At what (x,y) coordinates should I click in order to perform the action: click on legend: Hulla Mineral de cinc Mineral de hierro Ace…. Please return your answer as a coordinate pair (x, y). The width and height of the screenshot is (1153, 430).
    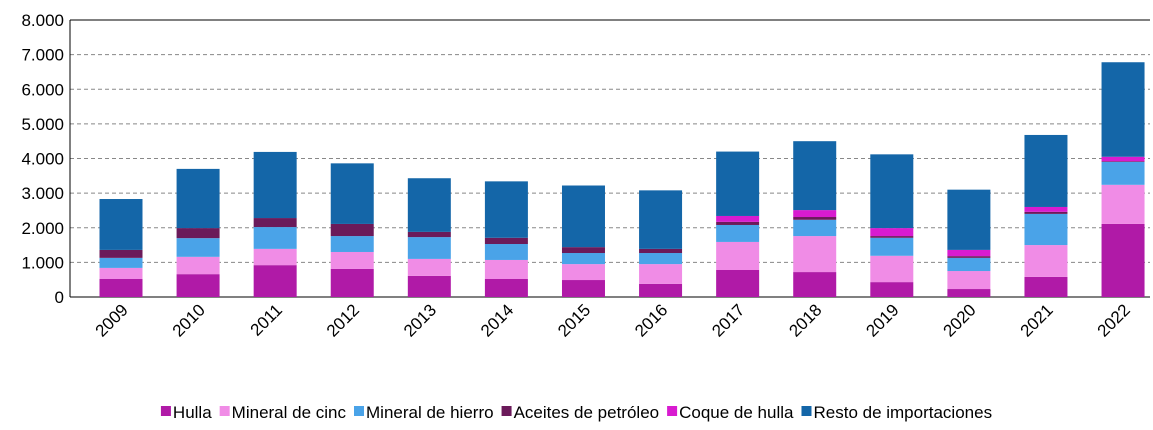
    Looking at the image, I should click on (576, 412).